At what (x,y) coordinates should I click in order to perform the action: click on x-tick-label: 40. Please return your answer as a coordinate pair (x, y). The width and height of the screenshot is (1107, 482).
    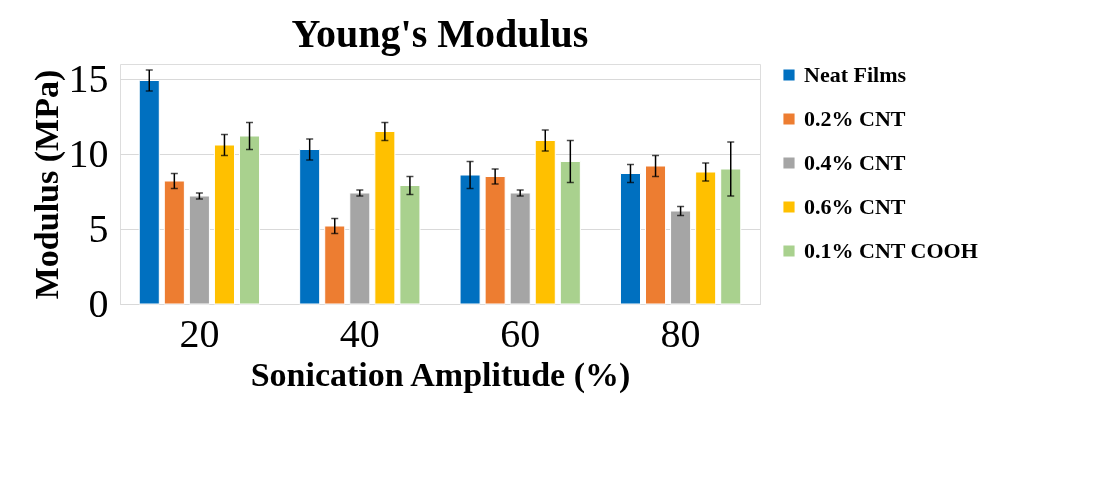
    Looking at the image, I should click on (359, 333).